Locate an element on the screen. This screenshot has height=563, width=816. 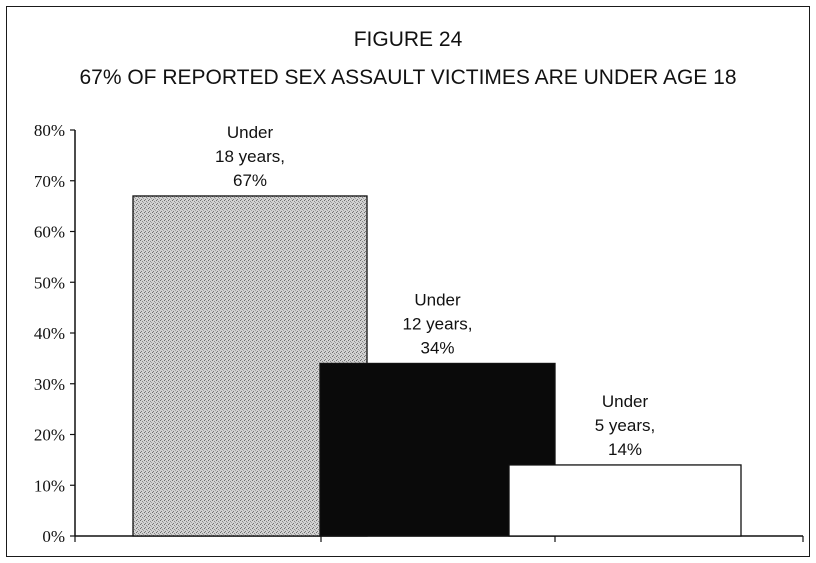
data-label: 18 years, is located at coordinates (250, 156).